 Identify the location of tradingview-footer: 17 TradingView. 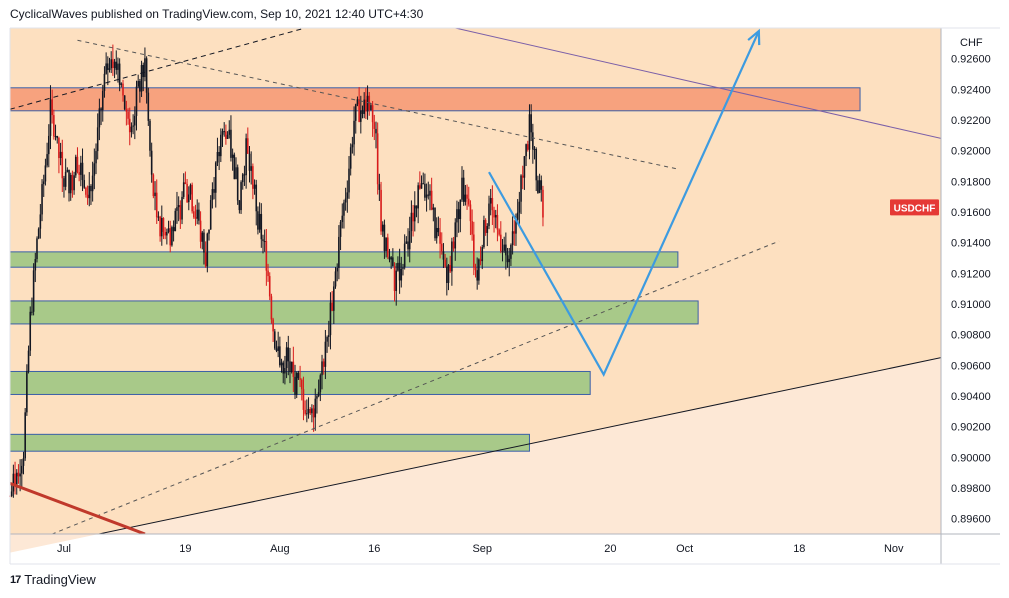
(53, 579).